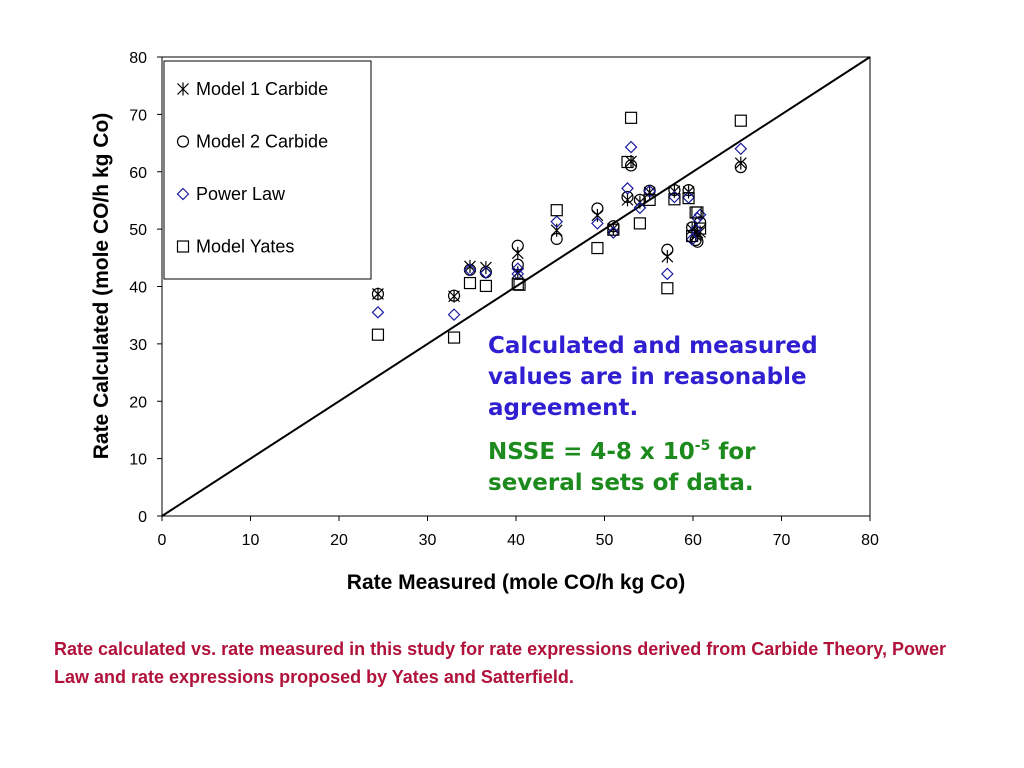 This screenshot has width=1024, height=768. What do you see at coordinates (138, 230) in the screenshot?
I see `y-tick-label: 50` at bounding box center [138, 230].